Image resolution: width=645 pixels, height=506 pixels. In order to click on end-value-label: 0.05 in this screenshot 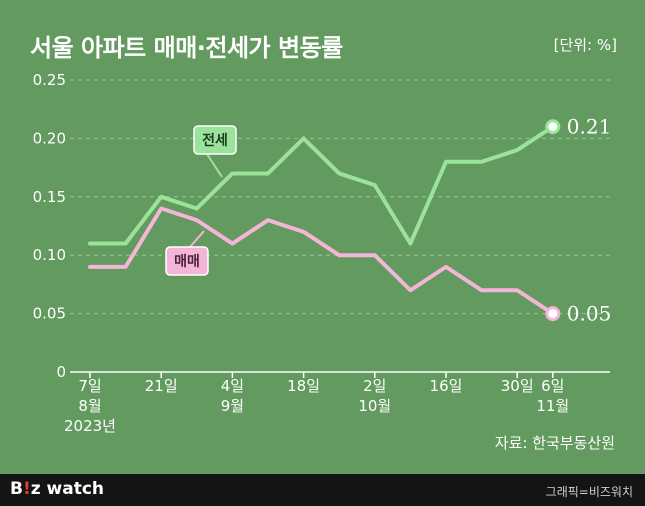, I will do `click(589, 314)`.